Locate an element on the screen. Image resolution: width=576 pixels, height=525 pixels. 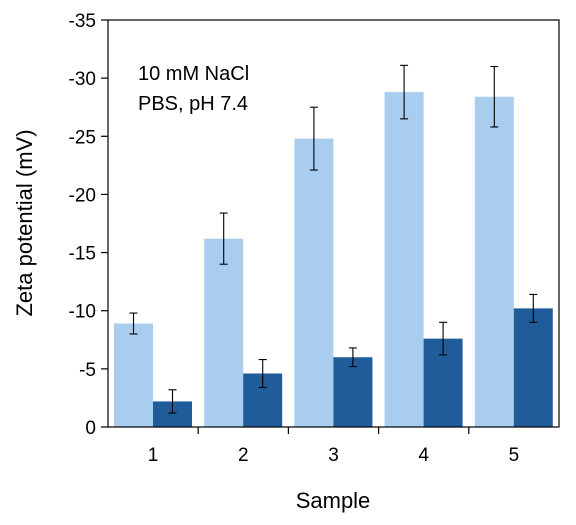
x-tick-label: 1 is located at coordinates (153, 455).